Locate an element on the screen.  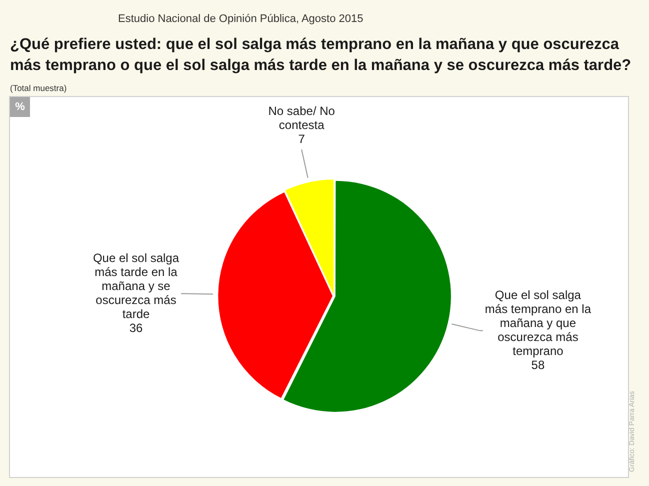
unit-badge: % is located at coordinates (20, 107).